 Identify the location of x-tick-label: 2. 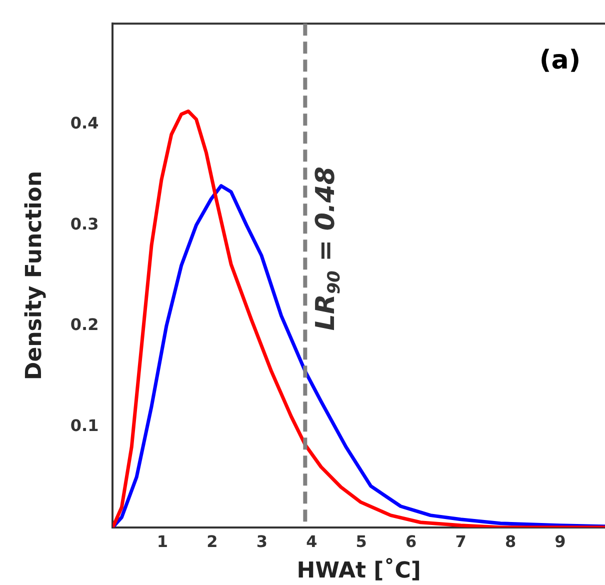
(212, 542).